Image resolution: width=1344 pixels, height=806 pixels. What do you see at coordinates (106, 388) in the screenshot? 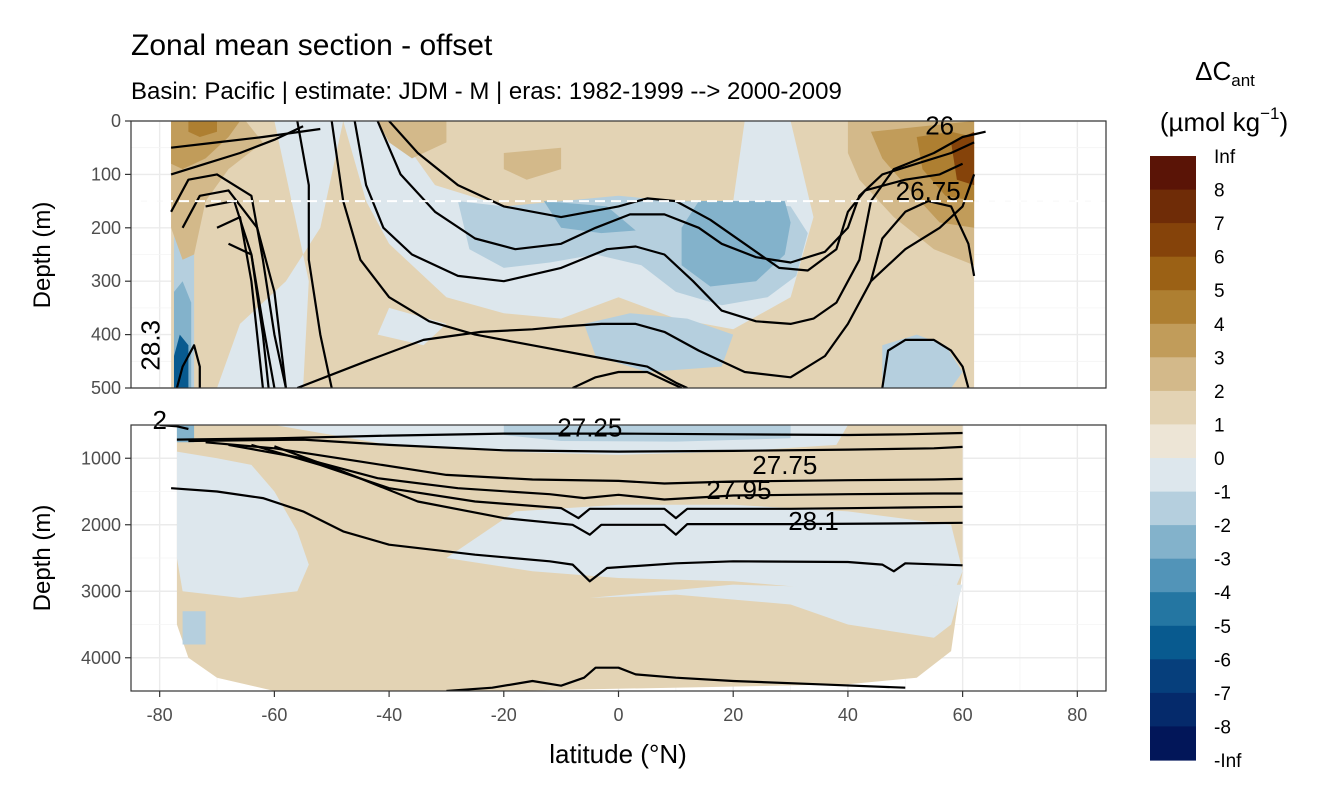
I see `y-tick-label: 500` at bounding box center [106, 388].